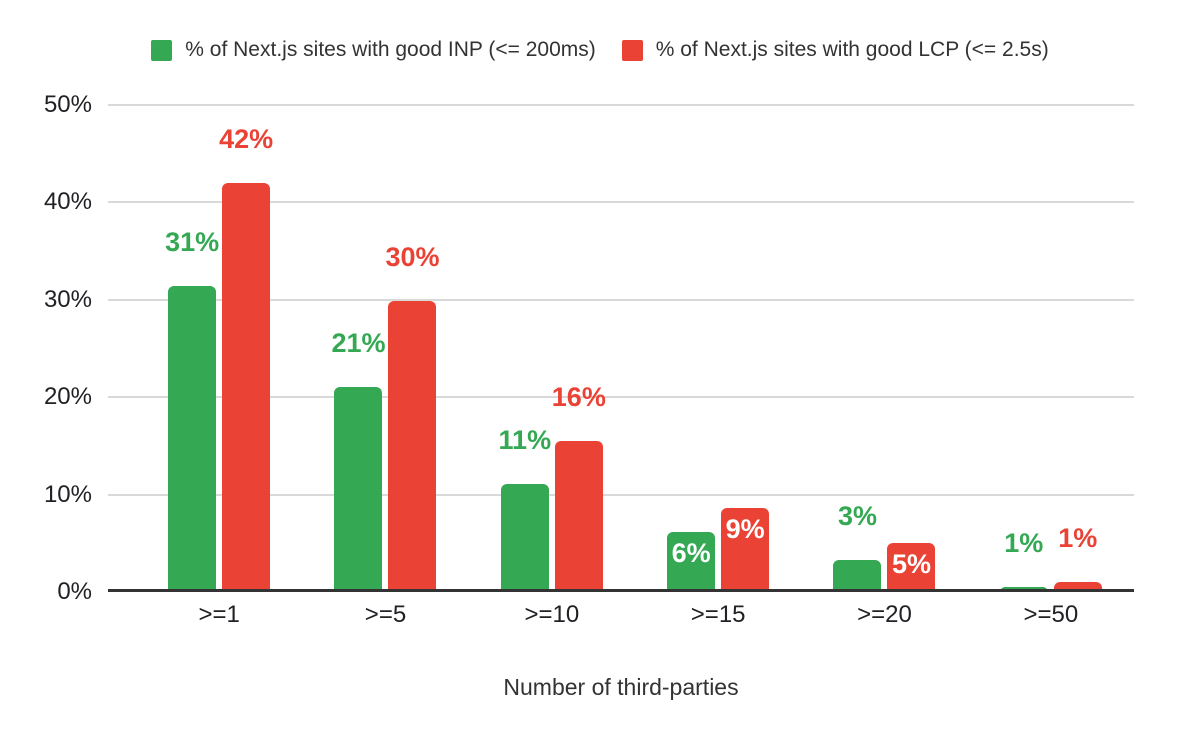  I want to click on bar: 1%, so click(1077, 557).